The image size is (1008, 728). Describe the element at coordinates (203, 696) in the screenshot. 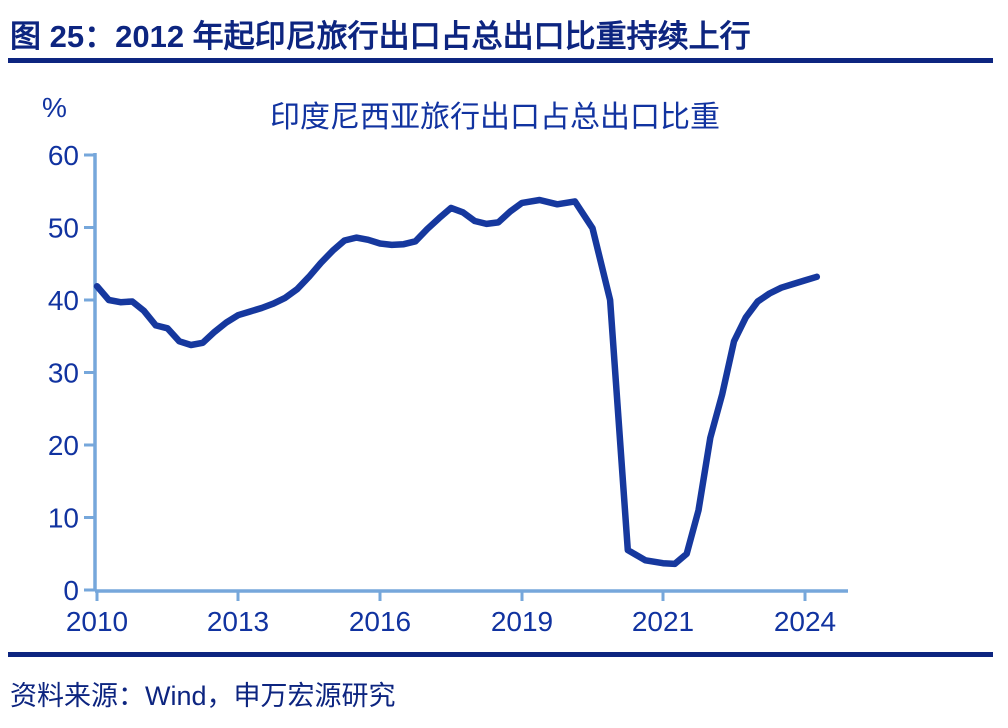

I see `source-text: 资料来源：Wind，申万宏源研究` at that location.